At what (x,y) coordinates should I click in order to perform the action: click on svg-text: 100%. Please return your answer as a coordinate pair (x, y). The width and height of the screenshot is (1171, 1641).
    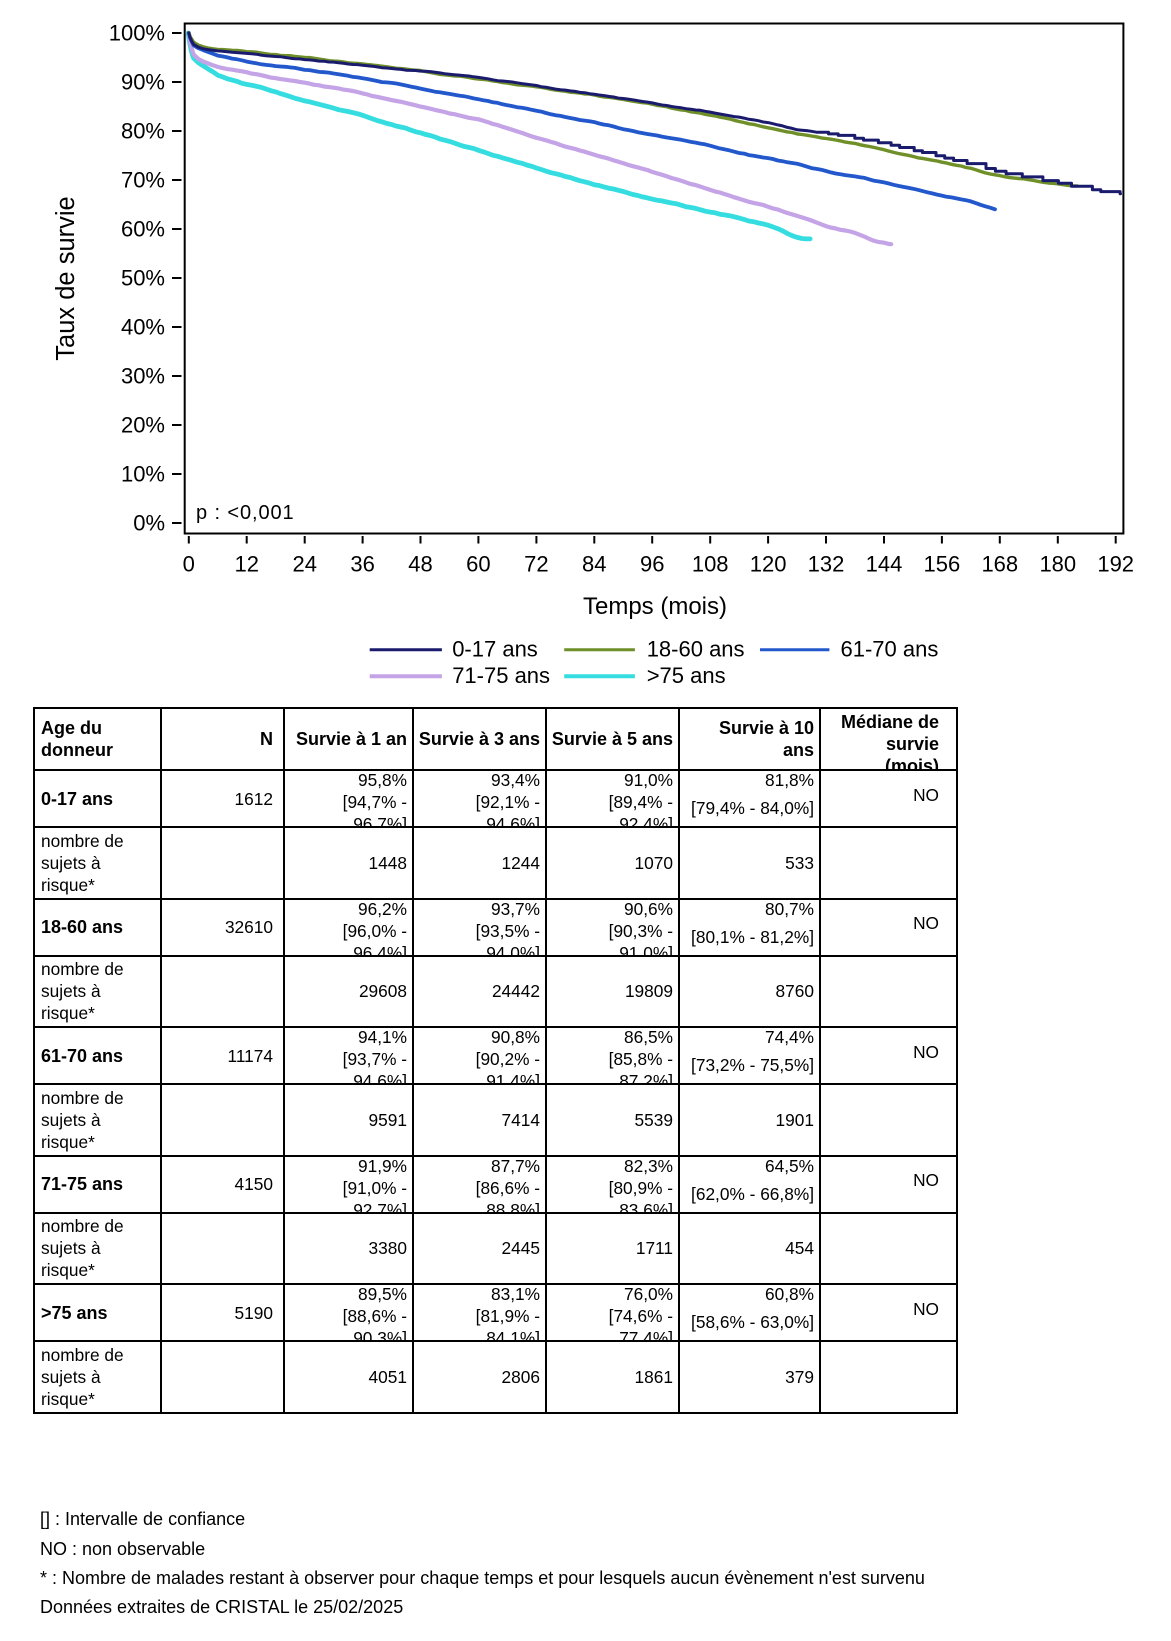
    Looking at the image, I should click on (137, 33).